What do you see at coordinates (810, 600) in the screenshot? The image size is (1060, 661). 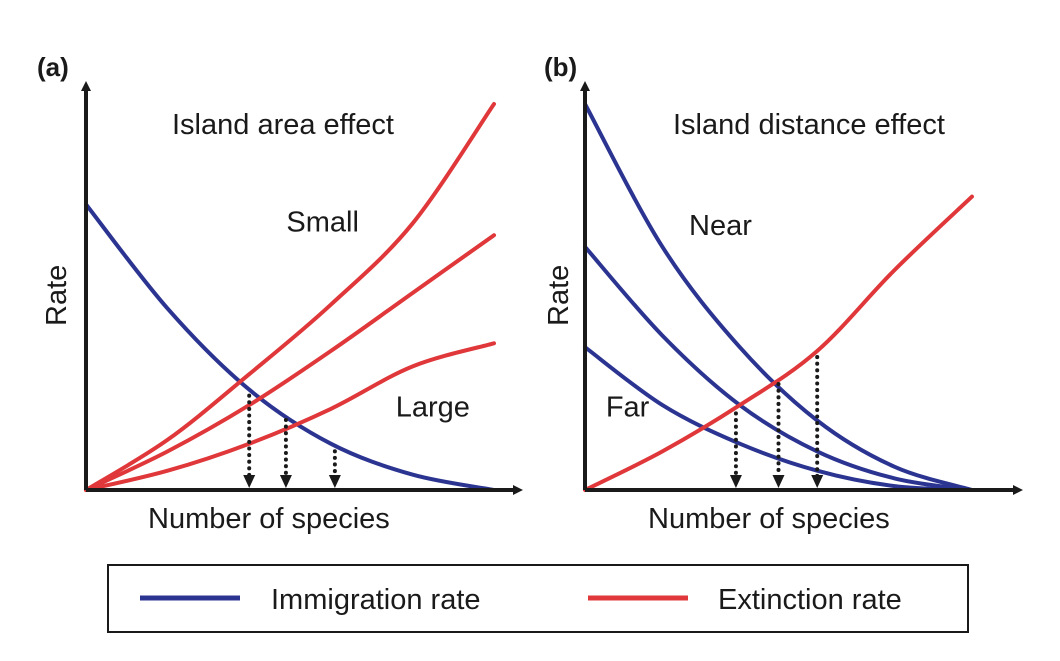 I see `legend-label-extinction: Extinction rate` at bounding box center [810, 600].